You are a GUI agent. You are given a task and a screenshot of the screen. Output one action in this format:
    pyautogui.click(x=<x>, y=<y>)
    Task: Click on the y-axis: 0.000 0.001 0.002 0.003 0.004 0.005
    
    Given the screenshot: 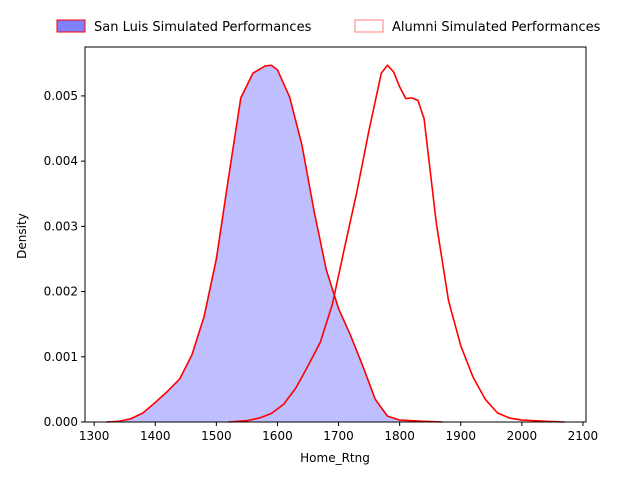 What is the action you would take?
    pyautogui.click(x=64, y=259)
    